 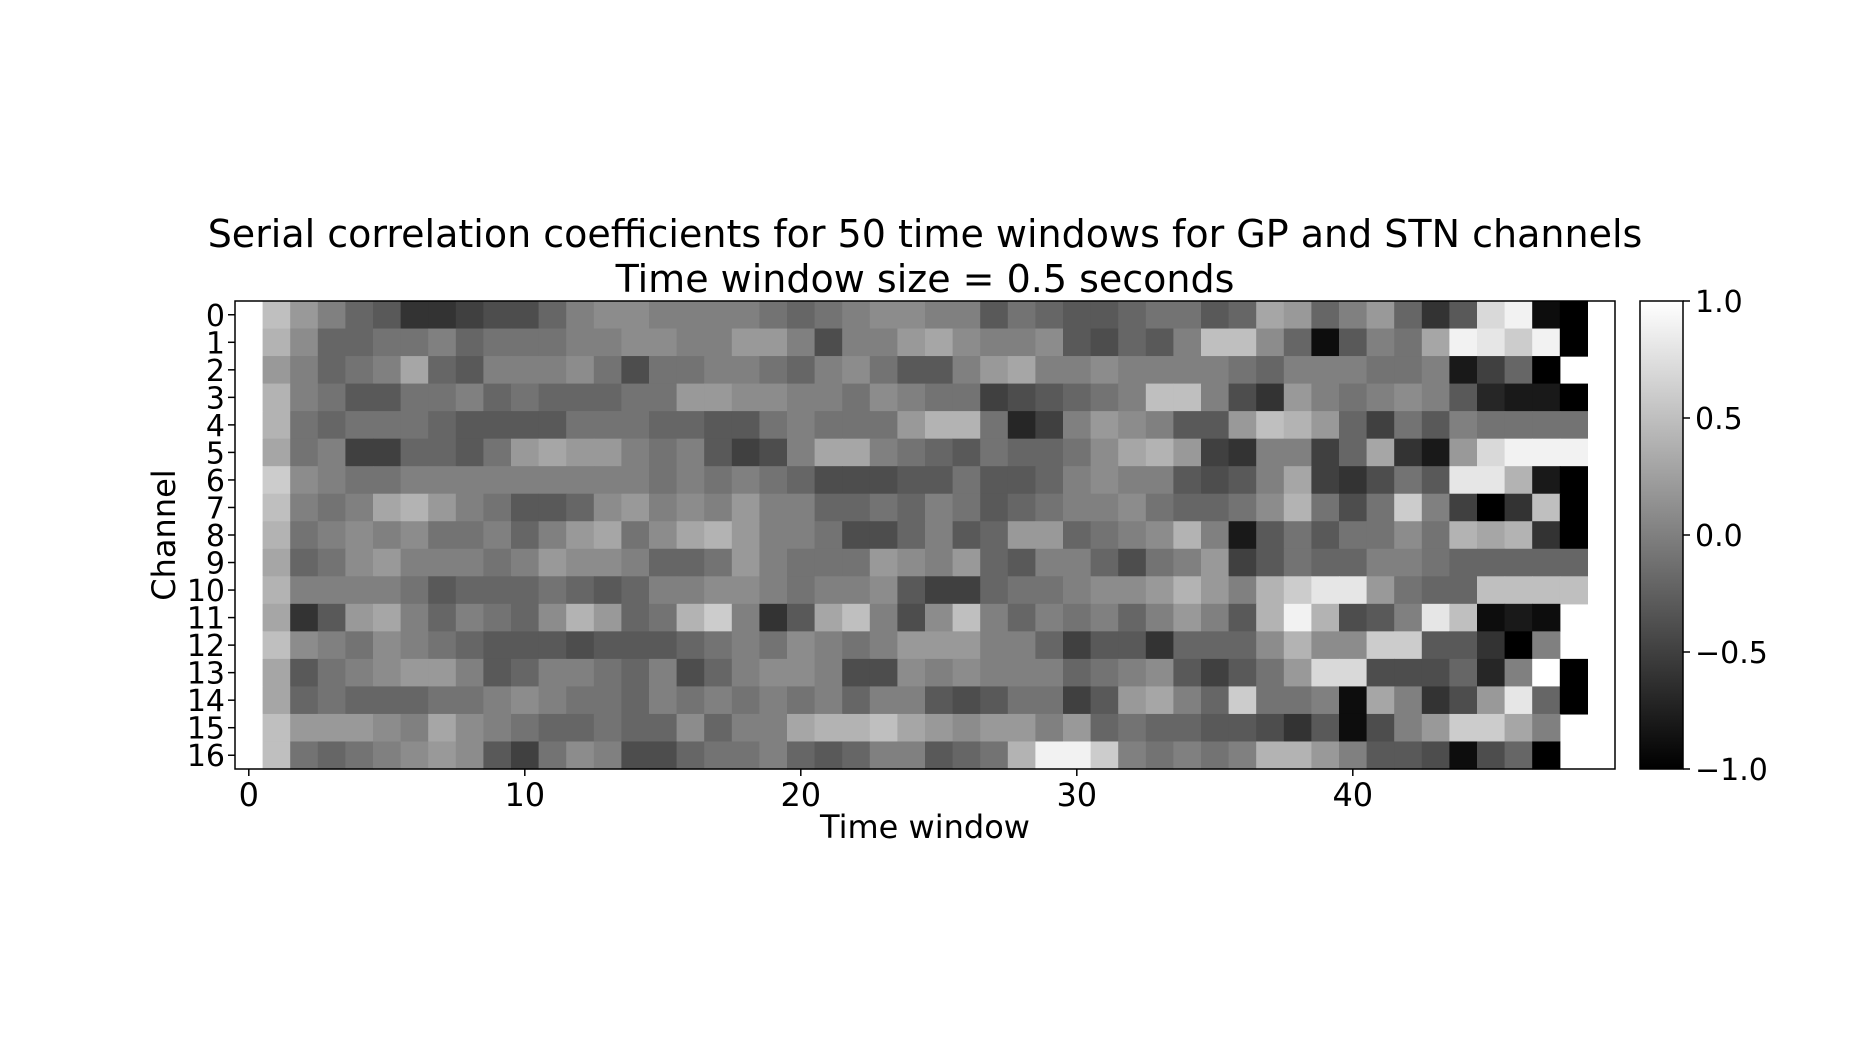 I want to click on colorbar-tick-label: −1.0, so click(x=1731, y=770).